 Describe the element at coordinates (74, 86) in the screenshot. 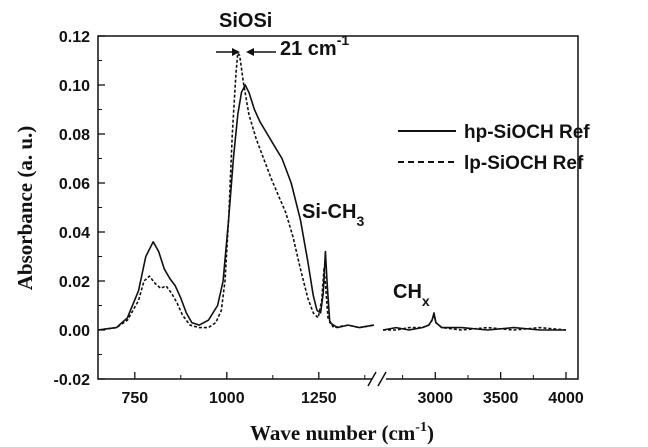

I see `y-tick-label: 0.10` at that location.